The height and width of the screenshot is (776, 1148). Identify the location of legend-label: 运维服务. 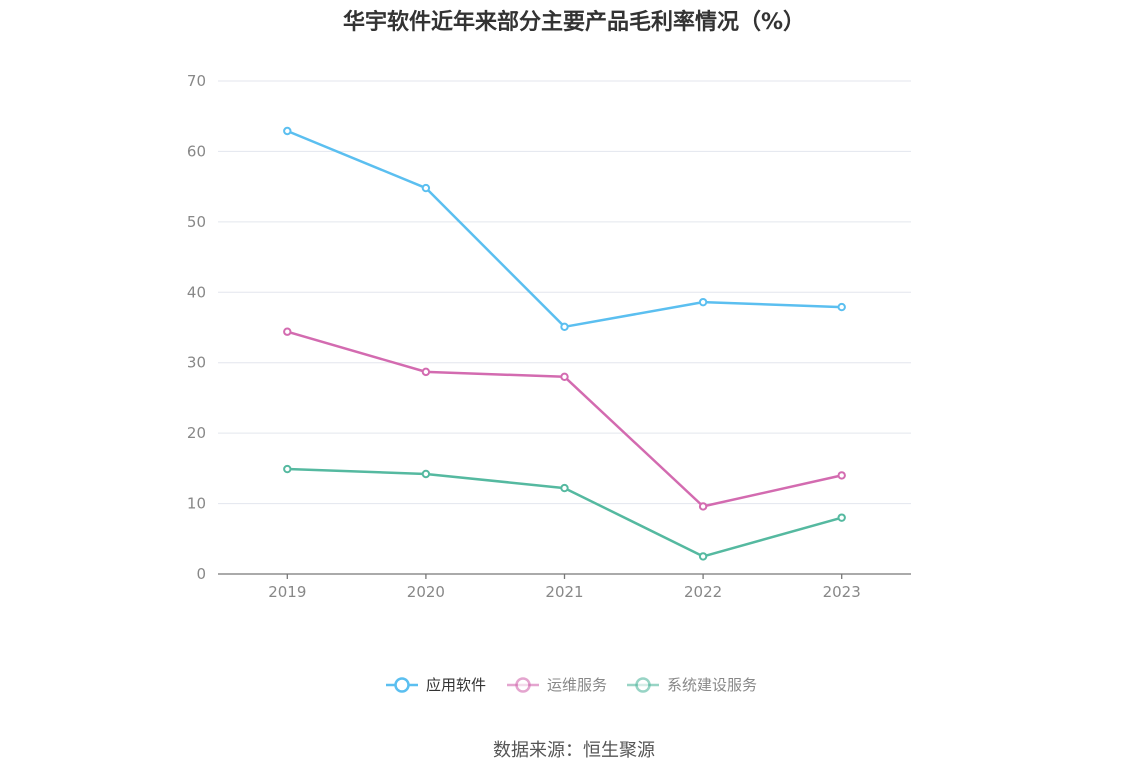
(577, 685).